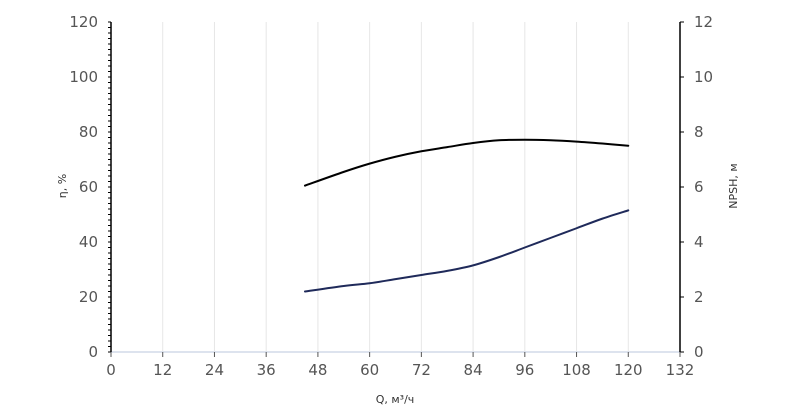 The height and width of the screenshot is (408, 800). I want to click on y-tick-label: 20, so click(88, 297).